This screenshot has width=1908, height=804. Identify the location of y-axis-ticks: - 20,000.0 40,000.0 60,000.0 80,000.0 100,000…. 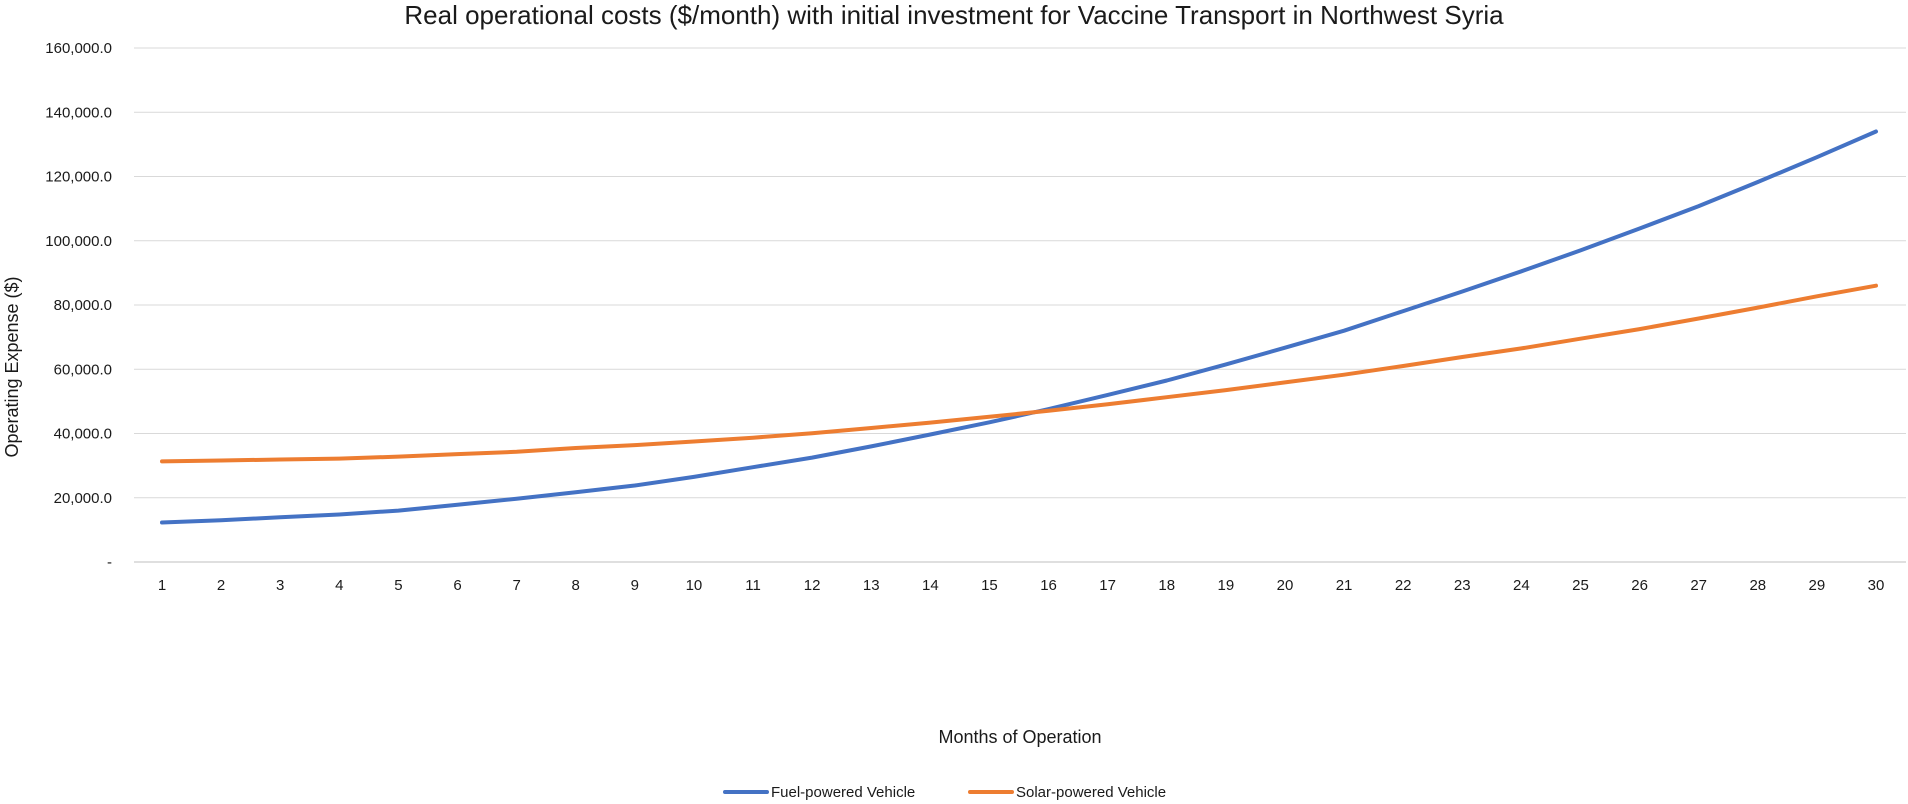
(78, 305).